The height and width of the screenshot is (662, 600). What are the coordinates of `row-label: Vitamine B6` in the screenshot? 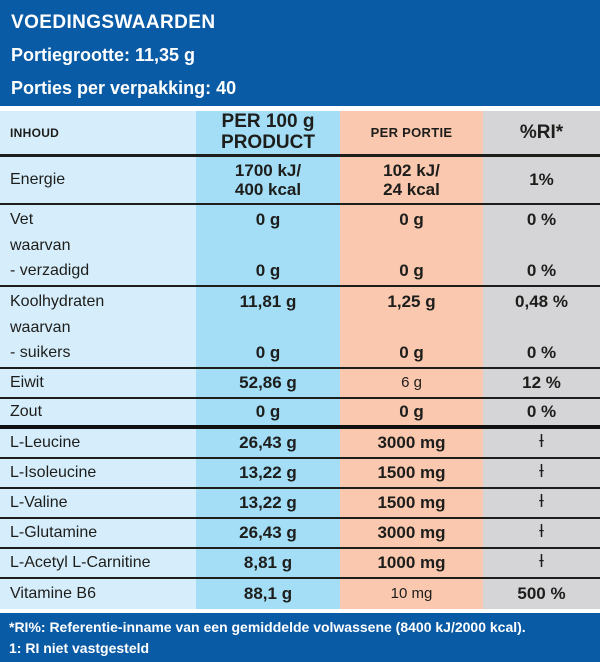 It's located at (98, 594).